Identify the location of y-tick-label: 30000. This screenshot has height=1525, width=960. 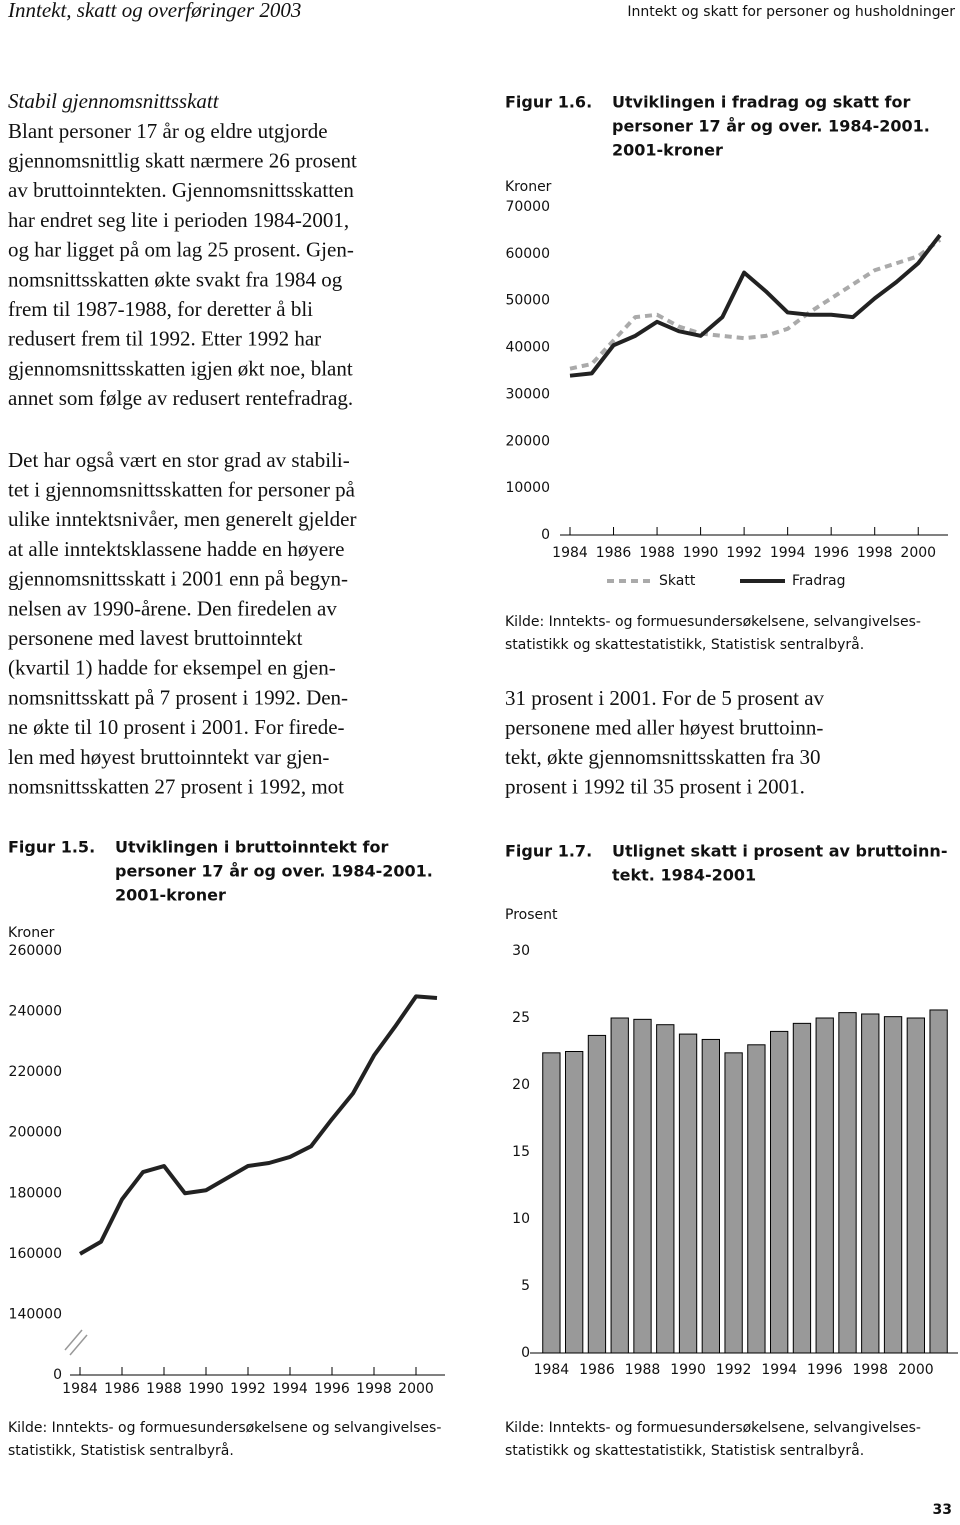
(527, 394).